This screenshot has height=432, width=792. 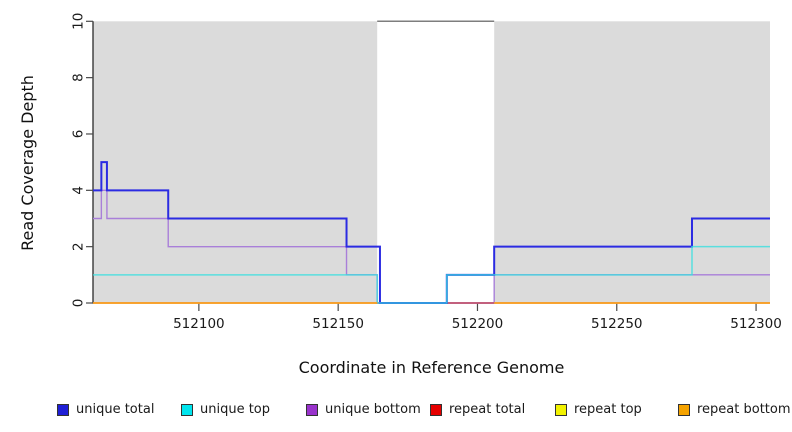 I want to click on legend-item-repeat-total: repeat total, so click(x=477, y=409).